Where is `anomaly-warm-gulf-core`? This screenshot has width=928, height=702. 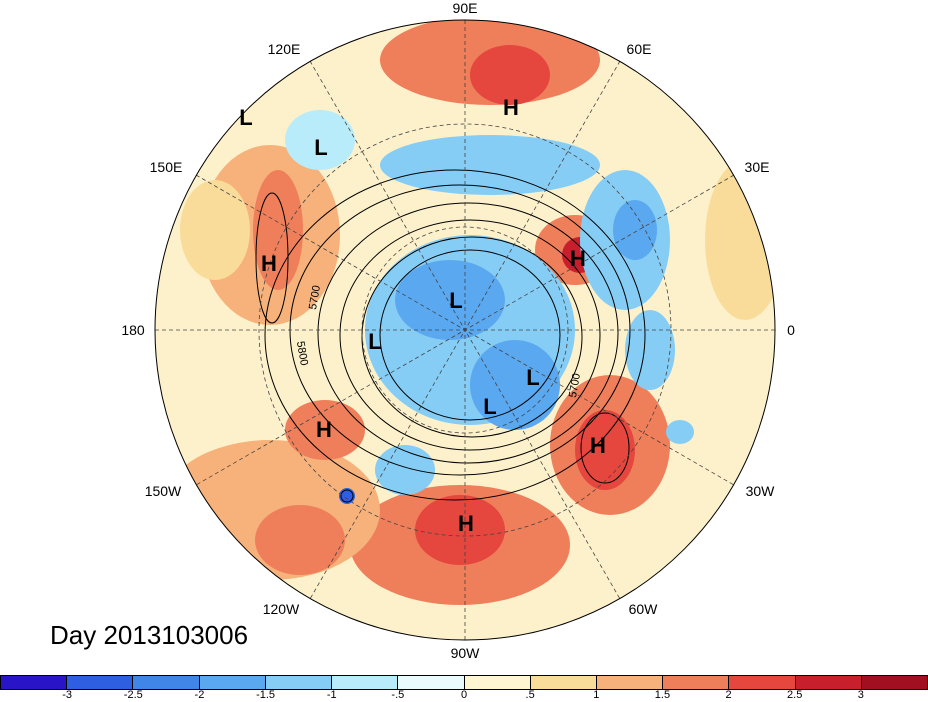 anomaly-warm-gulf-core is located at coordinates (460, 530).